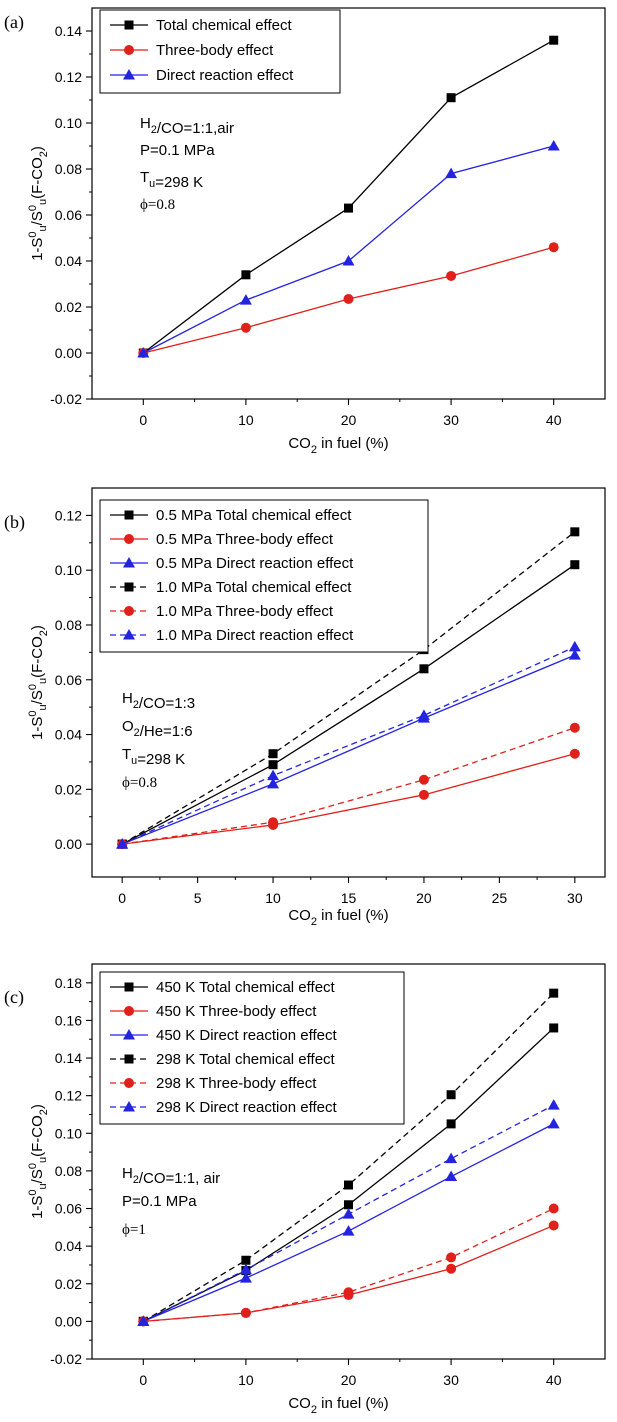 This screenshot has height=1422, width=617. What do you see at coordinates (424, 898) in the screenshot?
I see `x-tick-label: 20` at bounding box center [424, 898].